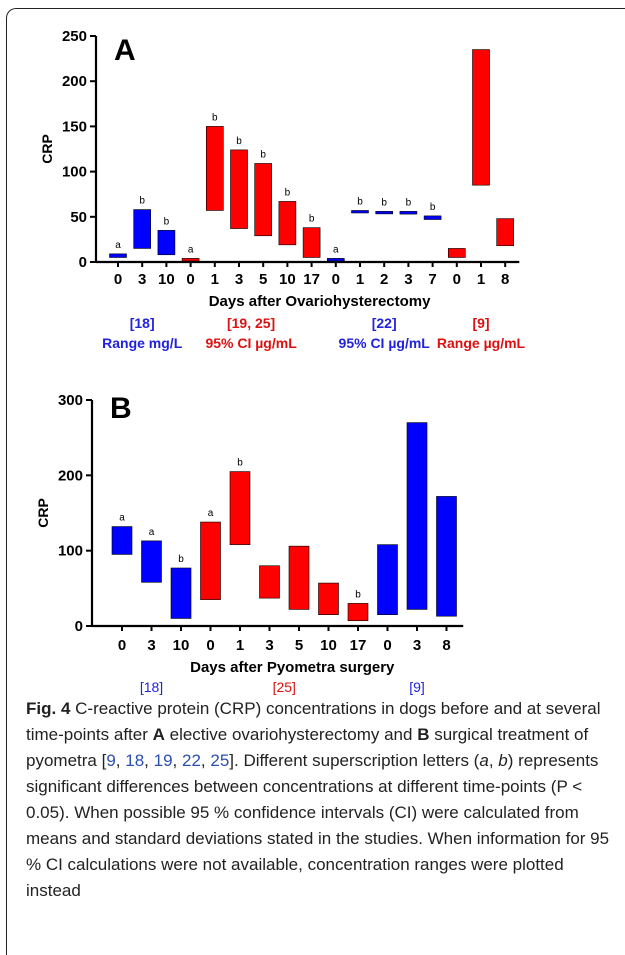  Describe the element at coordinates (135, 760) in the screenshot. I see `citation-link: 18` at that location.